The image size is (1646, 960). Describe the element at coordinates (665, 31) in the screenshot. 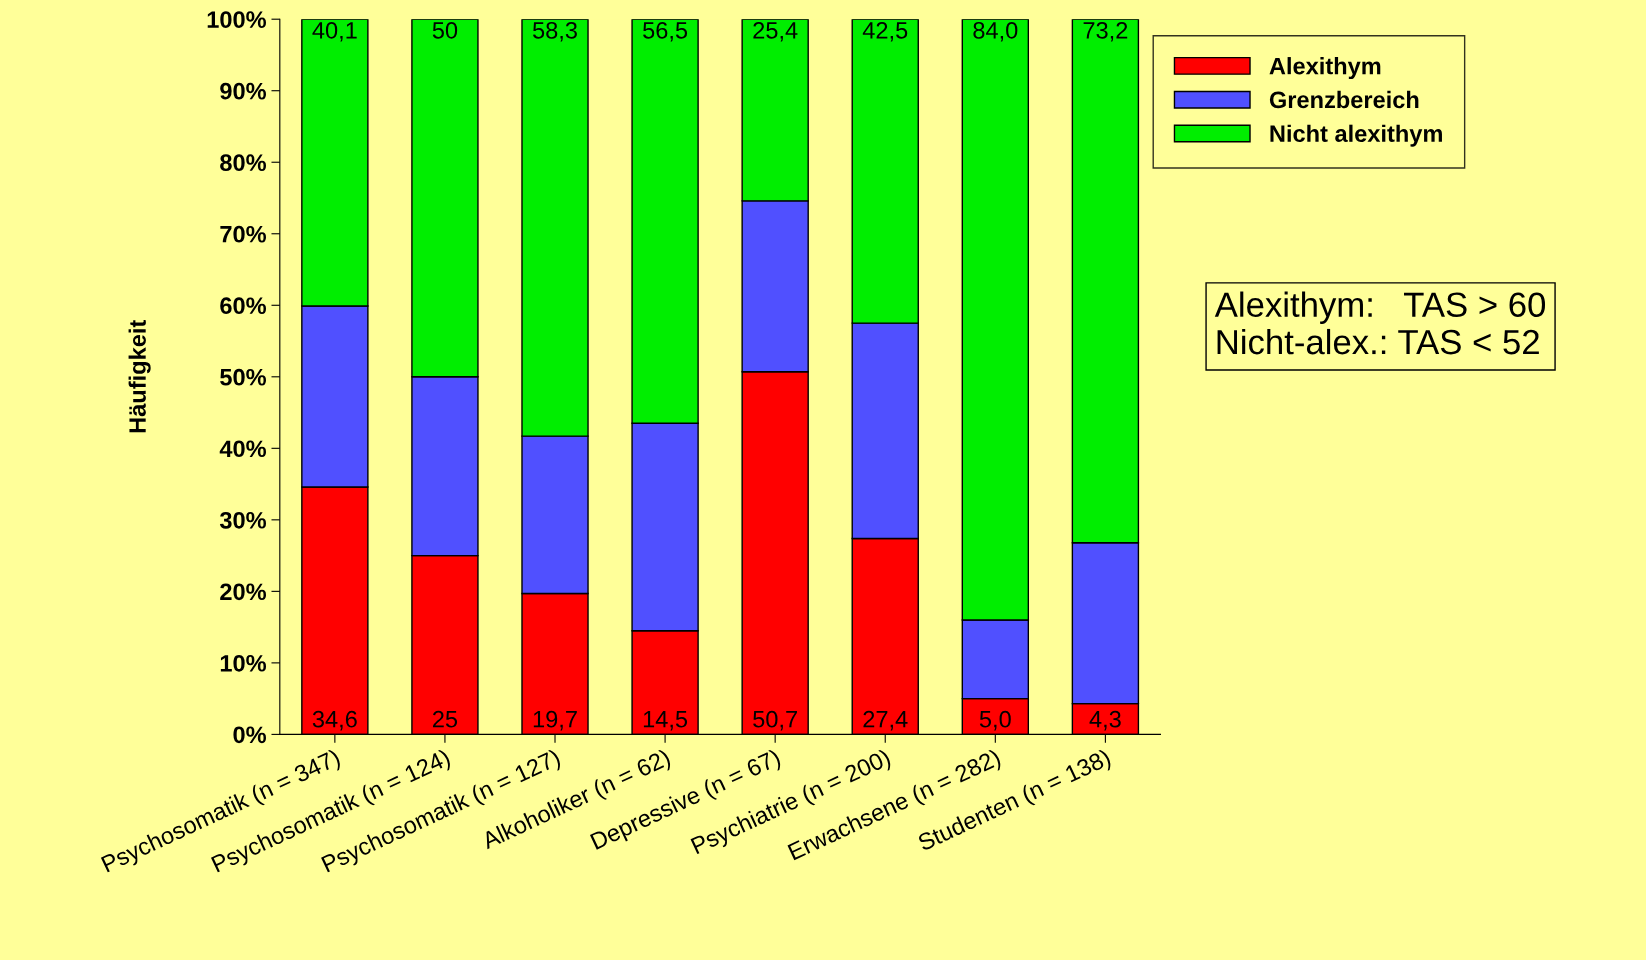

I see `data-label: 56,5` at that location.